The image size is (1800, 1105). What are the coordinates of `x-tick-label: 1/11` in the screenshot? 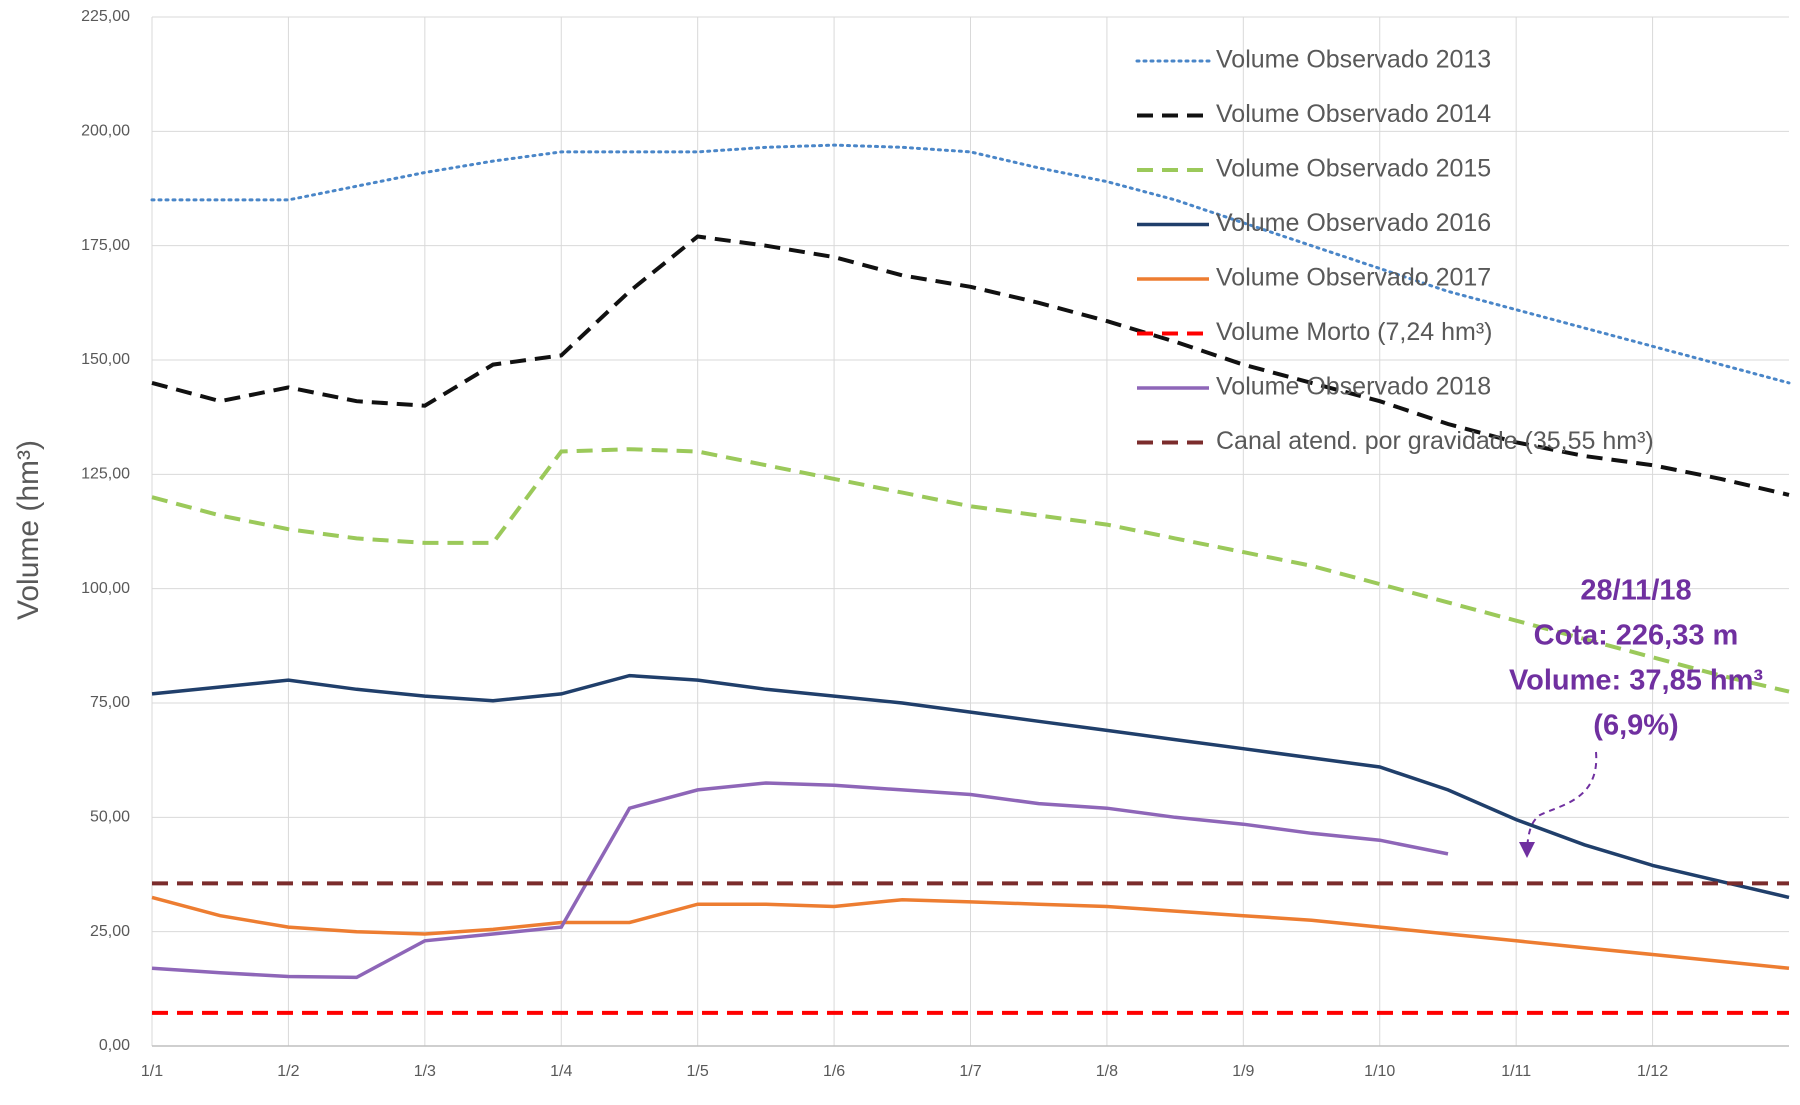 It's located at (1516, 1071).